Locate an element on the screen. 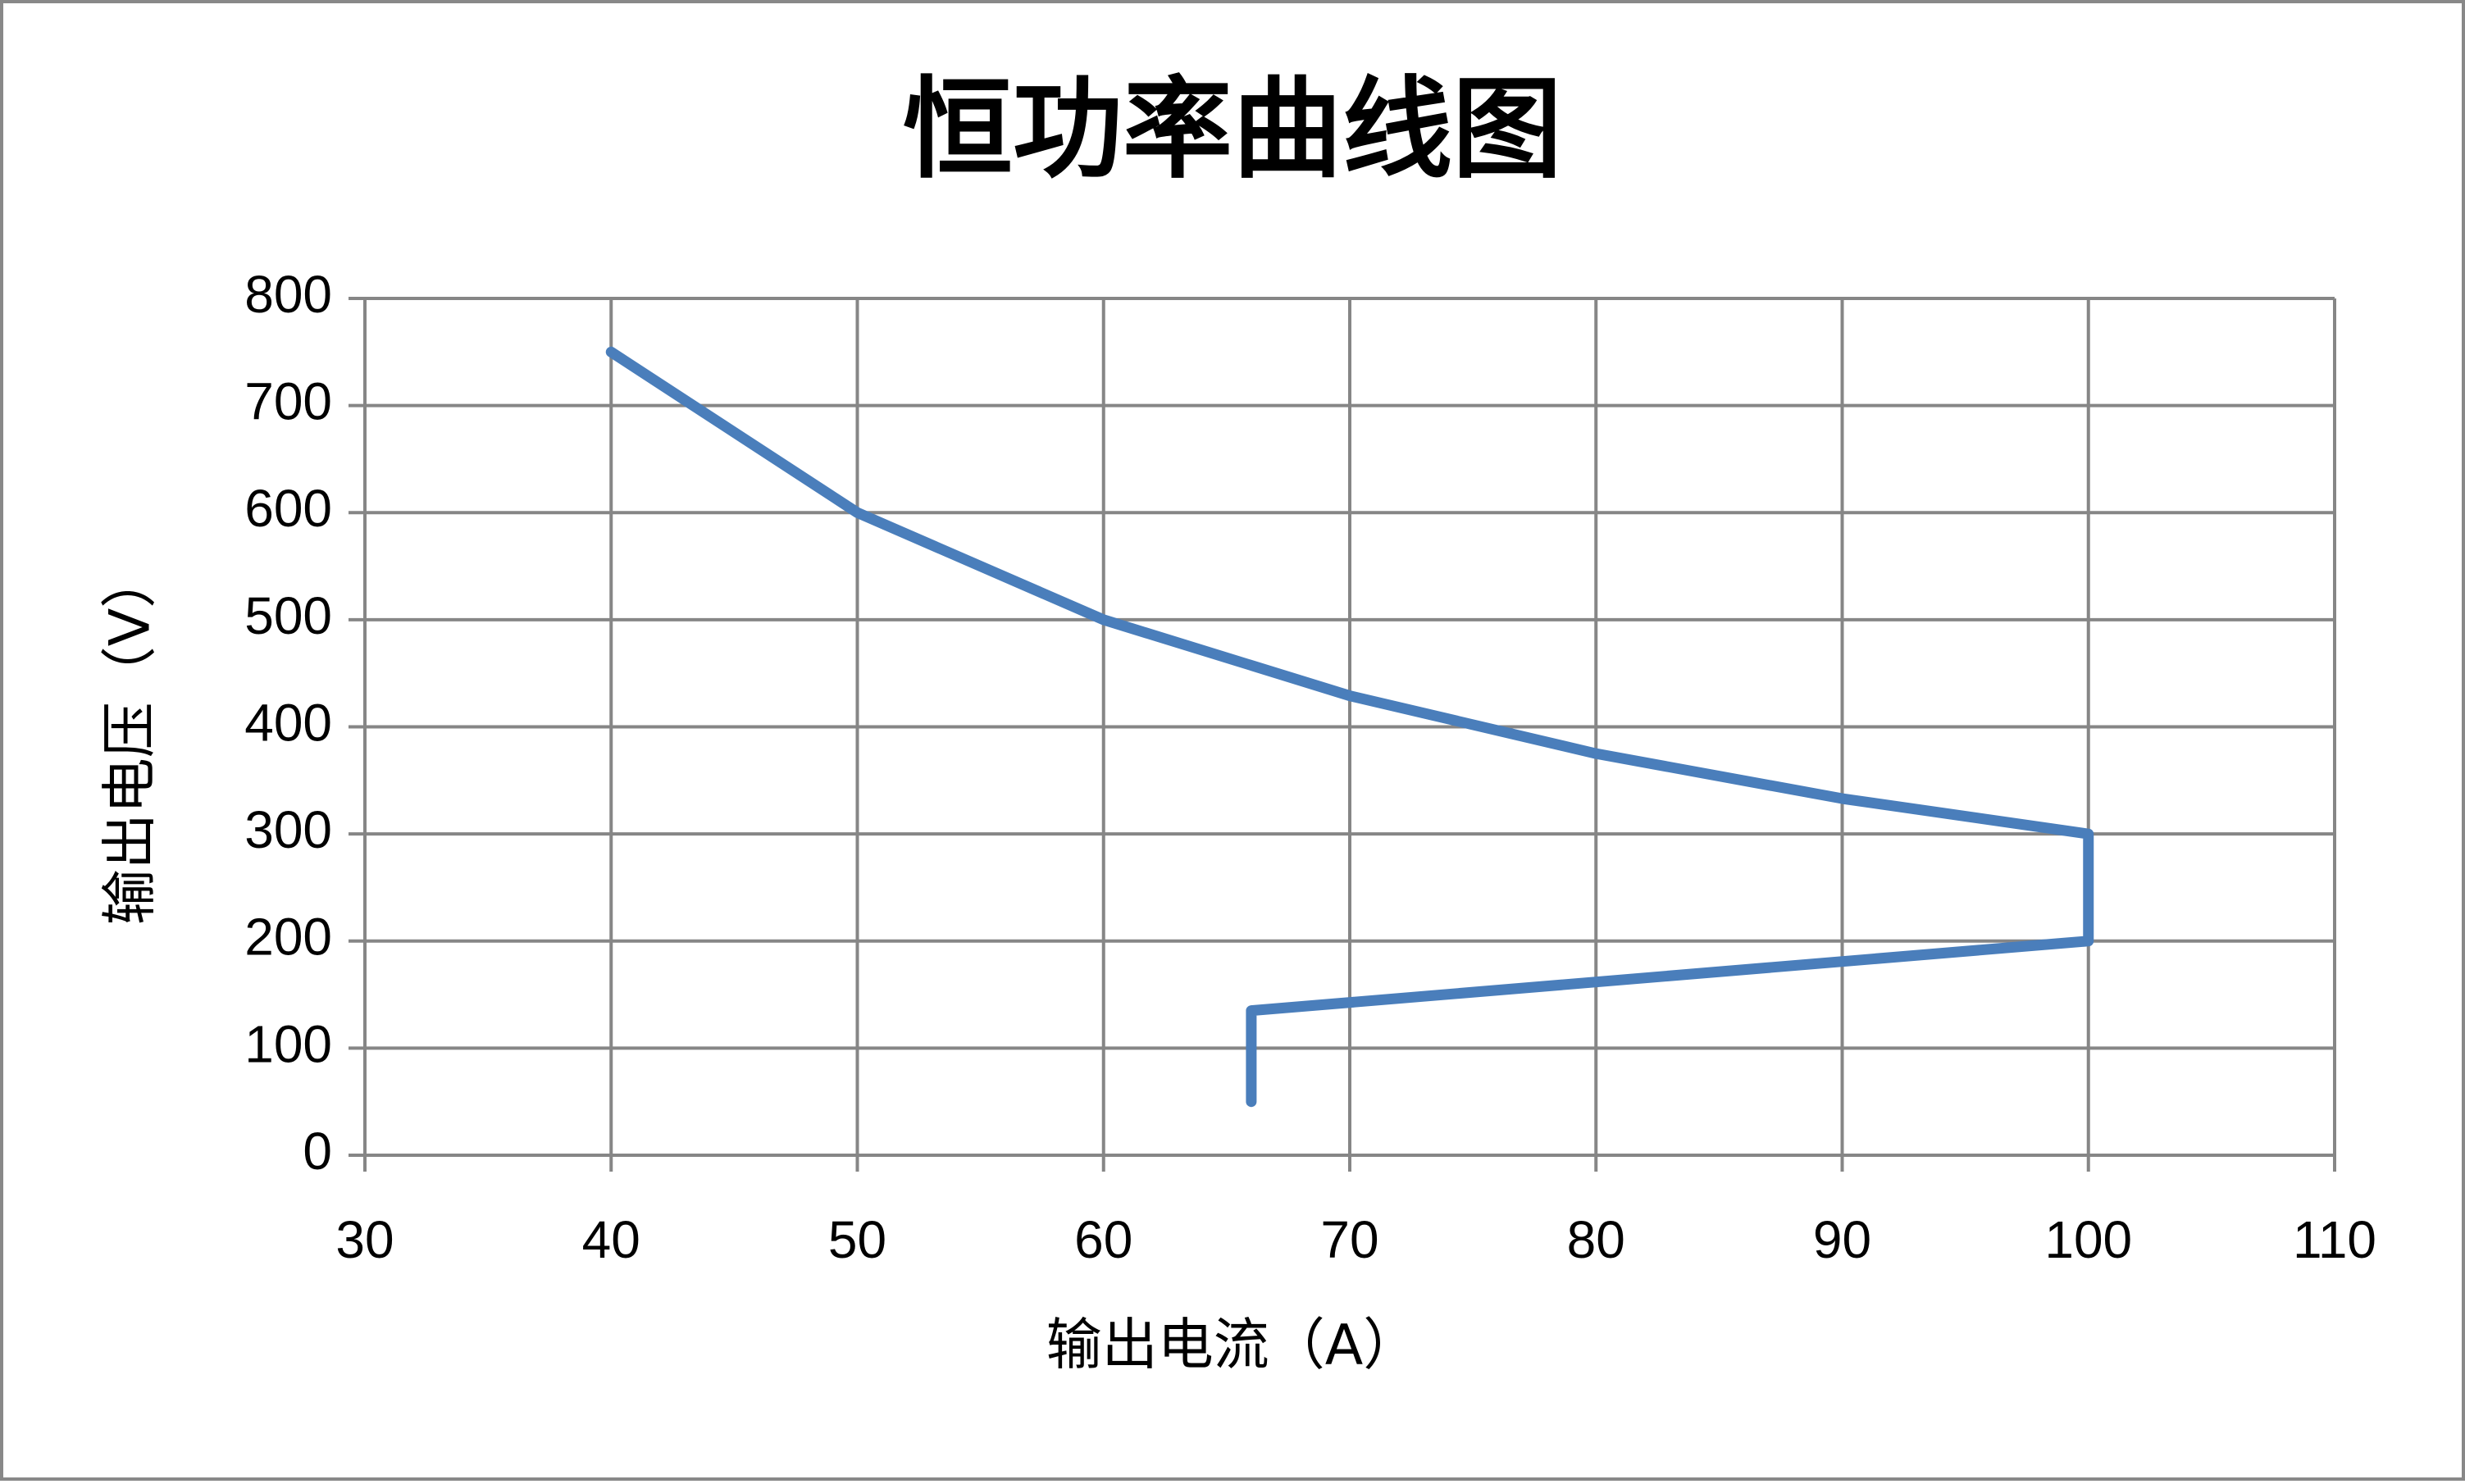 This screenshot has width=2465, height=1484. y-tick-label: 600 is located at coordinates (288, 508).